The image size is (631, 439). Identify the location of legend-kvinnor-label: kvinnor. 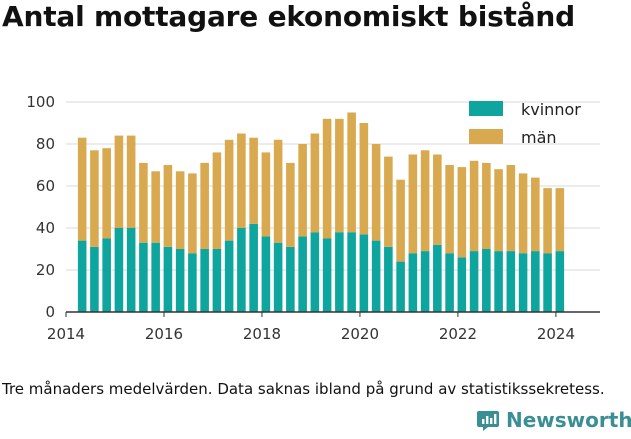
(551, 109).